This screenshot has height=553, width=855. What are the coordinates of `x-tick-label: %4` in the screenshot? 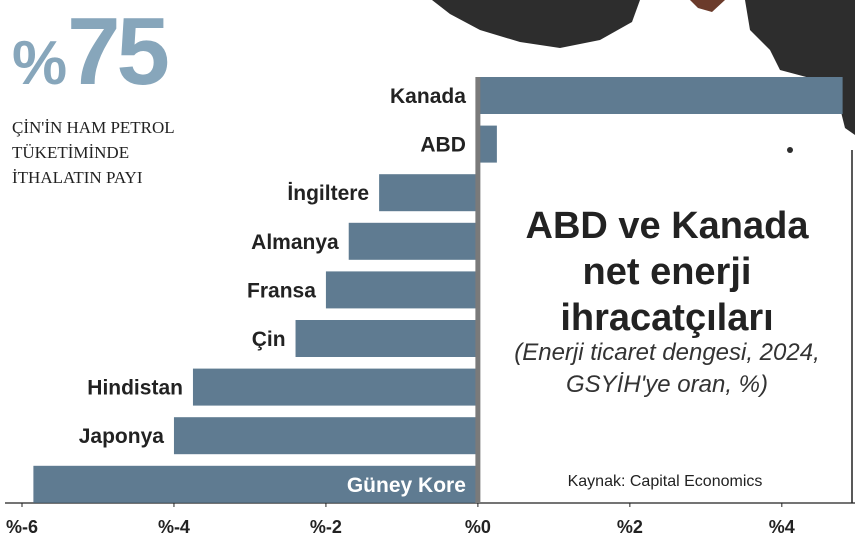 It's located at (782, 527).